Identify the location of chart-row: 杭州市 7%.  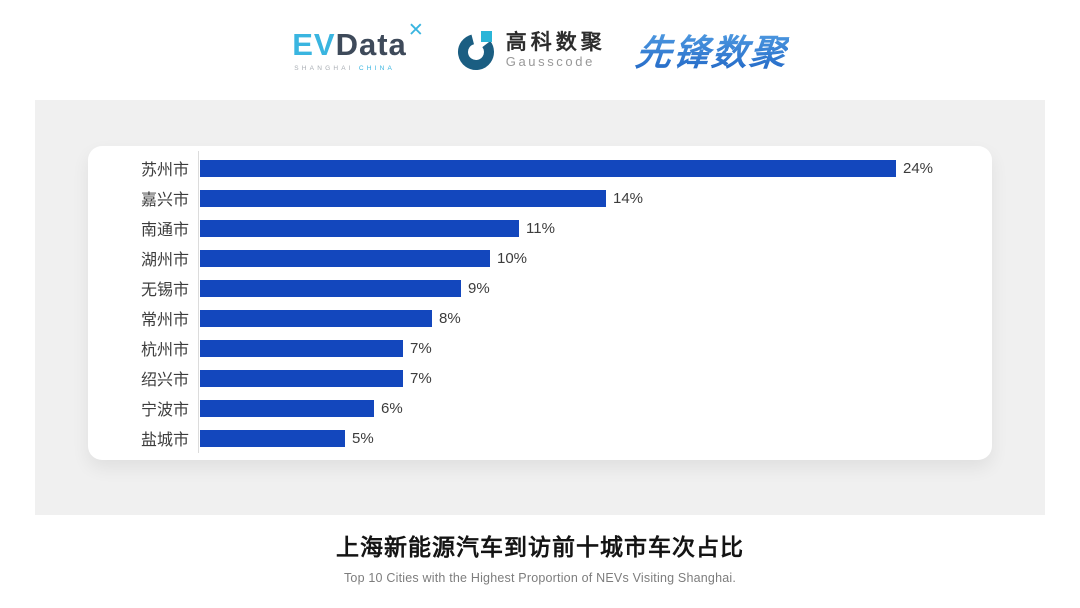
(540, 348).